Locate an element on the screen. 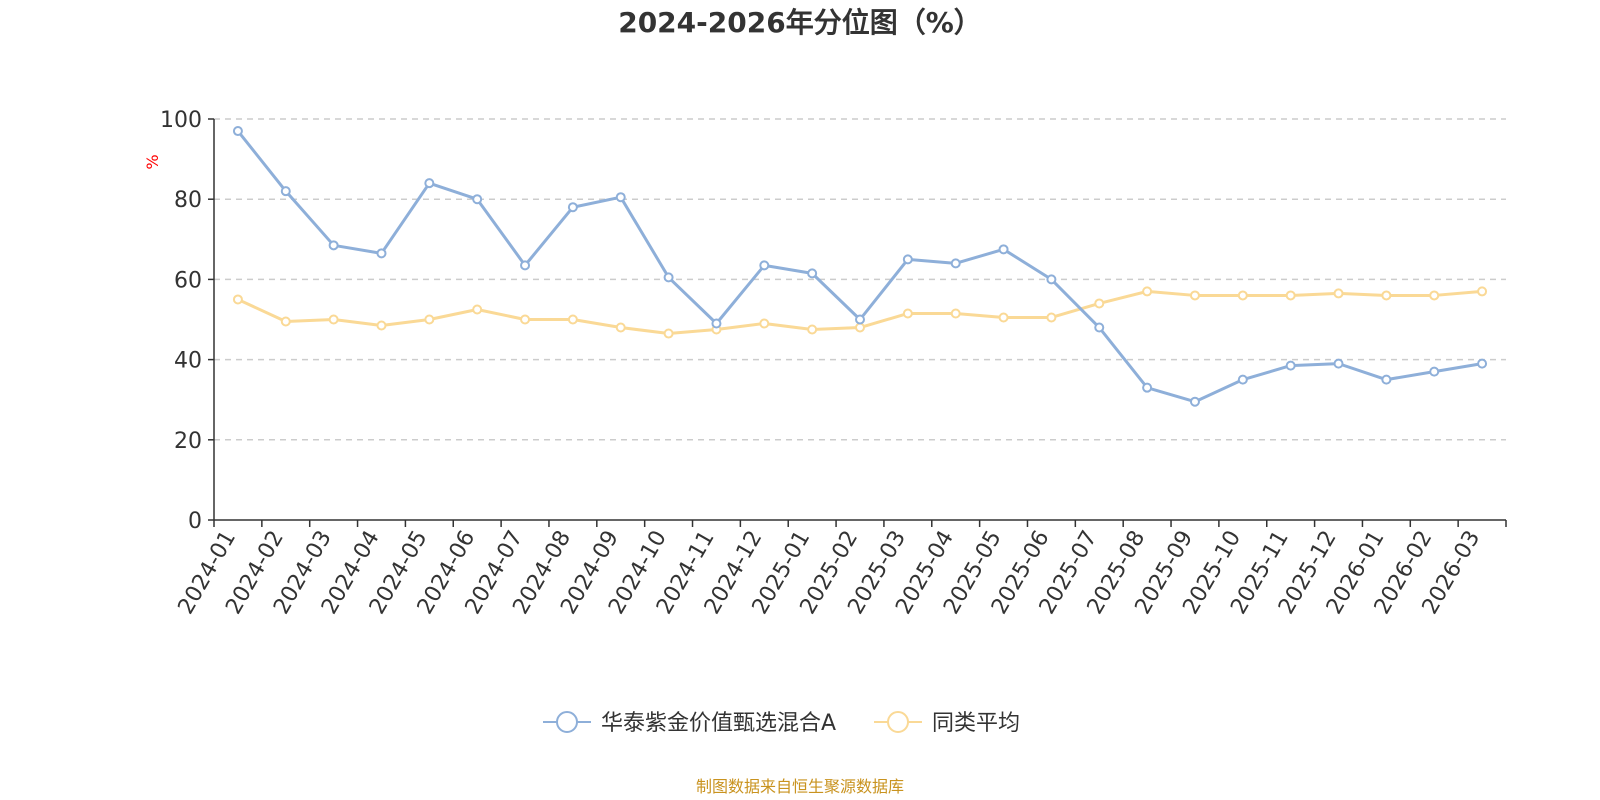 The height and width of the screenshot is (800, 1600). y-tick-label: 60 is located at coordinates (188, 280).